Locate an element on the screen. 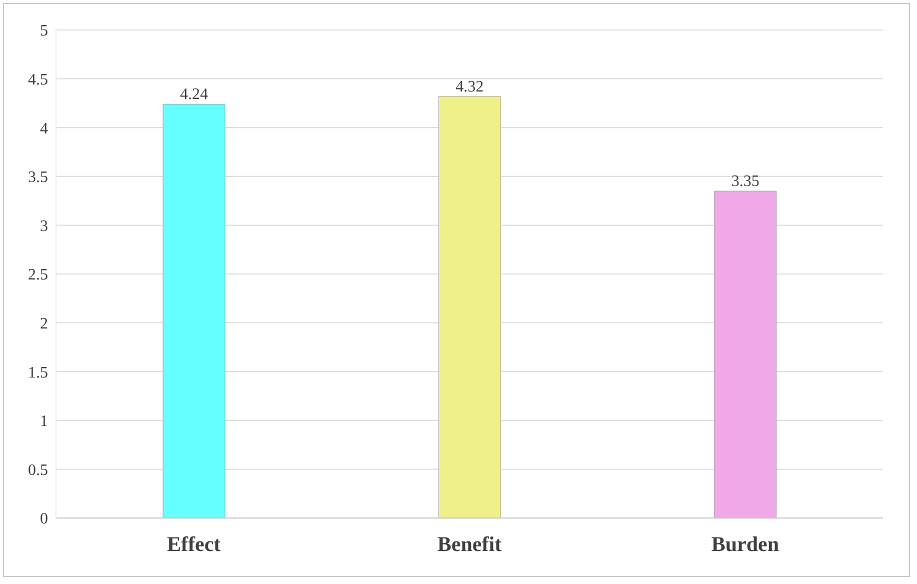 This screenshot has width=917, height=584. y-tick-label: 2 is located at coordinates (44, 323).